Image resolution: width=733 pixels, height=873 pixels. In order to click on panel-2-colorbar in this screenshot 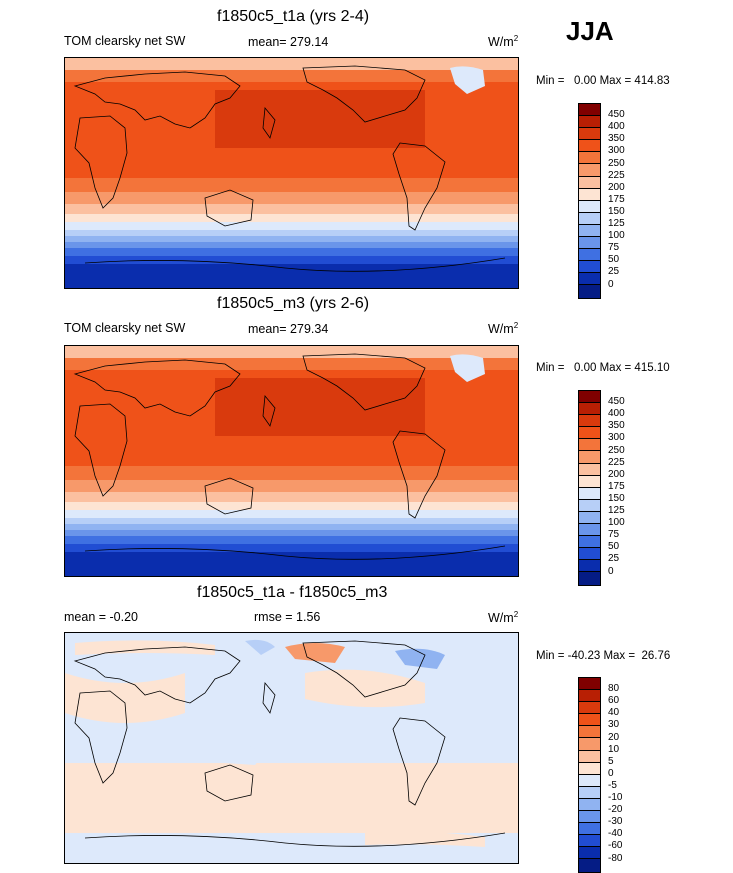, I will do `click(589, 488)`.